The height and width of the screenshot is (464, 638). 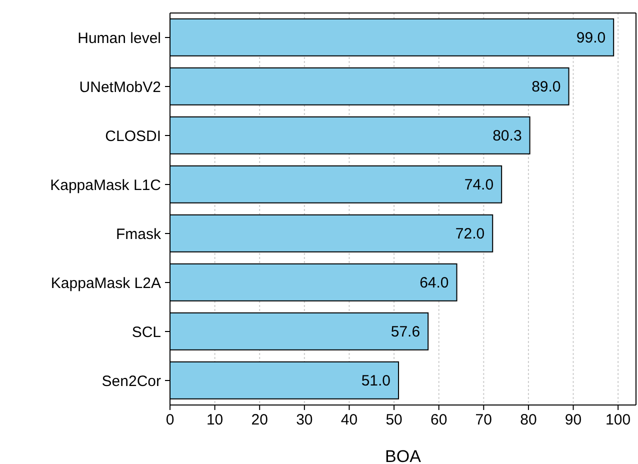 What do you see at coordinates (139, 234) in the screenshot?
I see `y-tick-label: Fmask` at bounding box center [139, 234].